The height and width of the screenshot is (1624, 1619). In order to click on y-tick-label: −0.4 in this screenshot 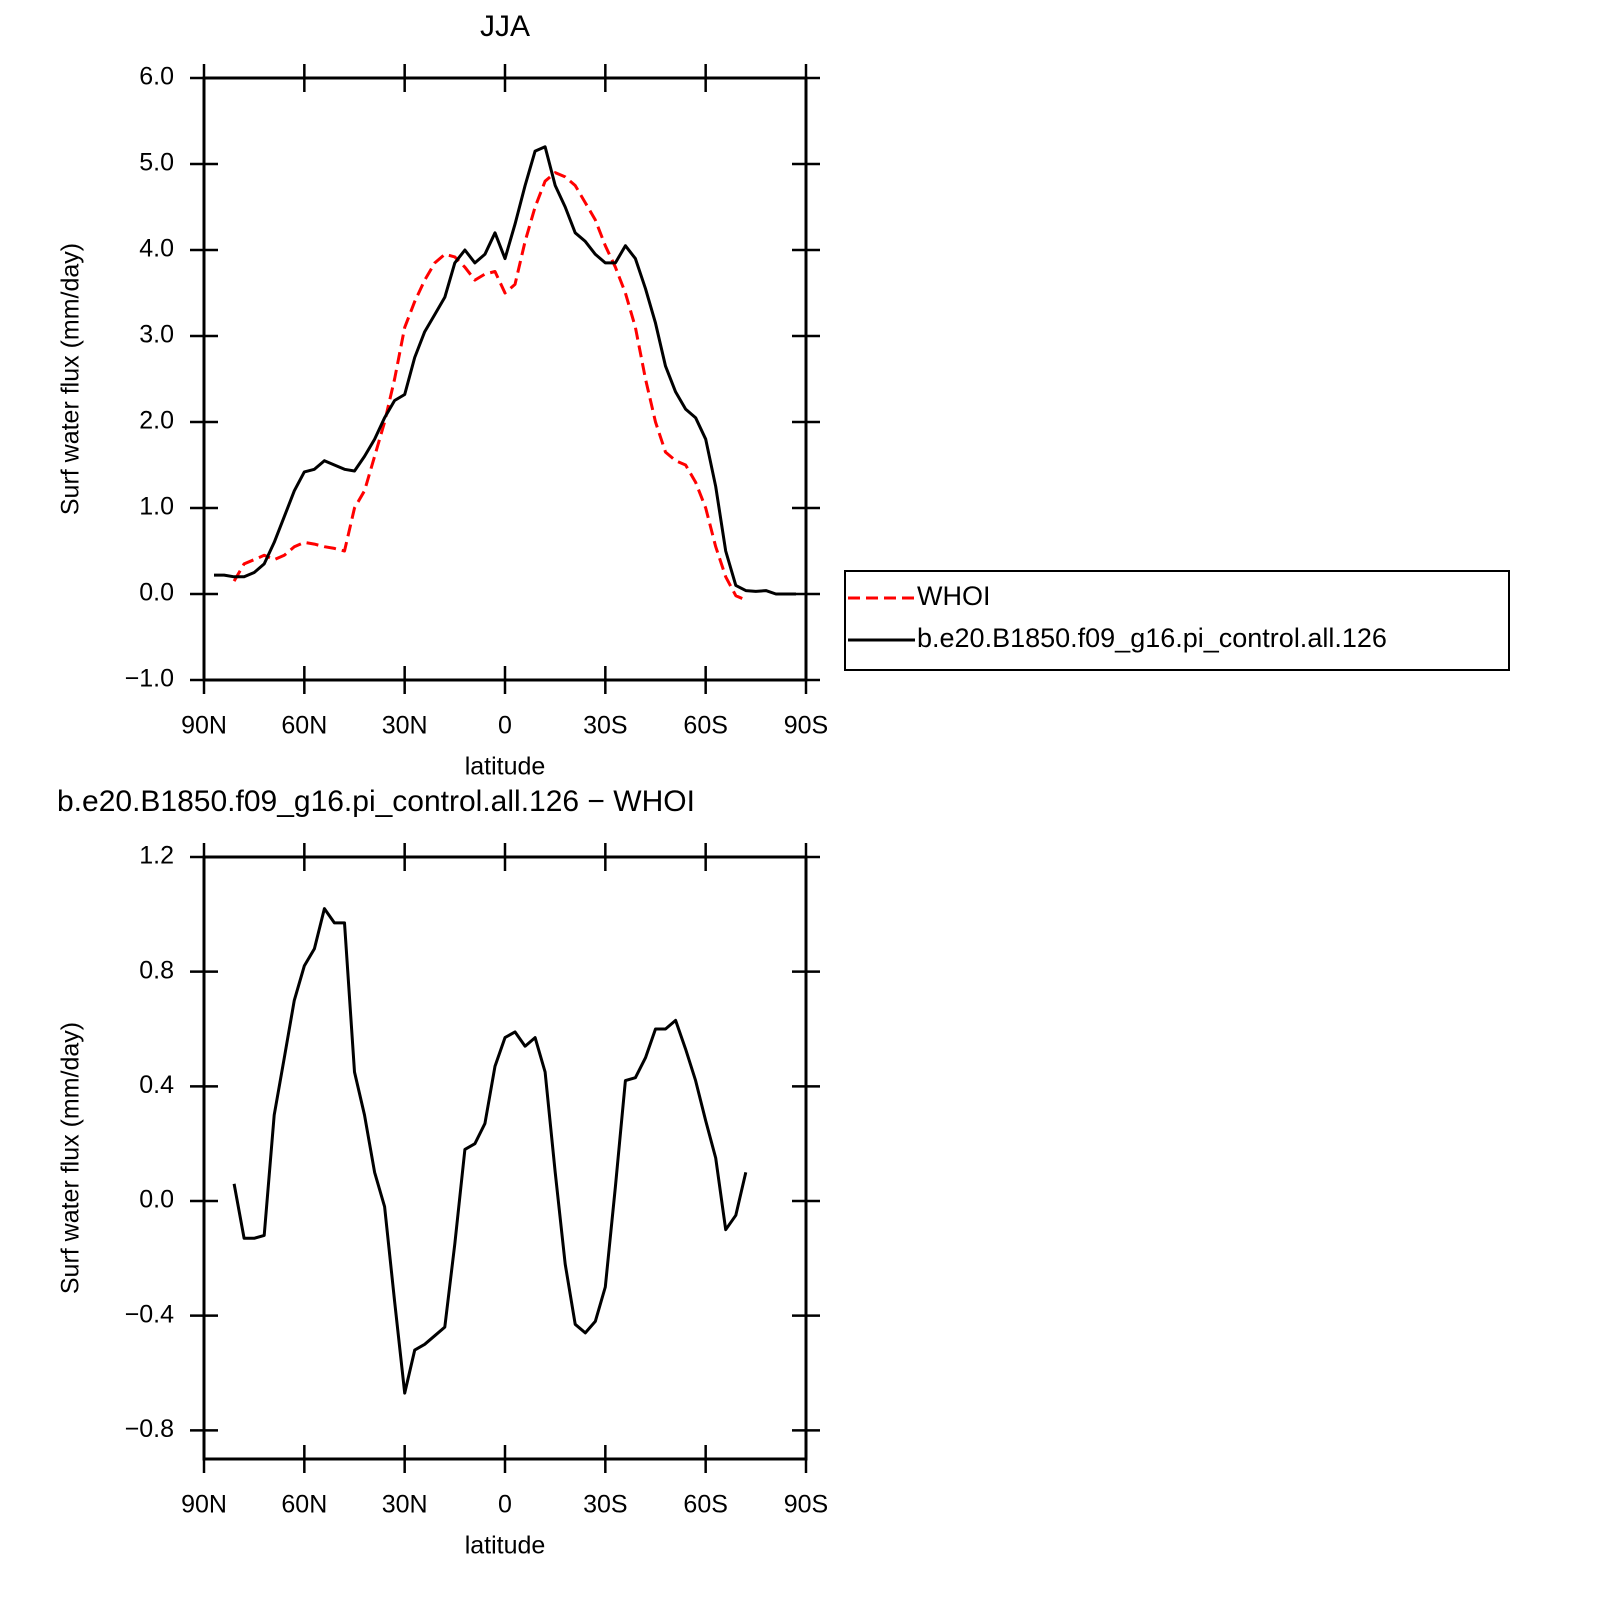, I will do `click(149, 1314)`.